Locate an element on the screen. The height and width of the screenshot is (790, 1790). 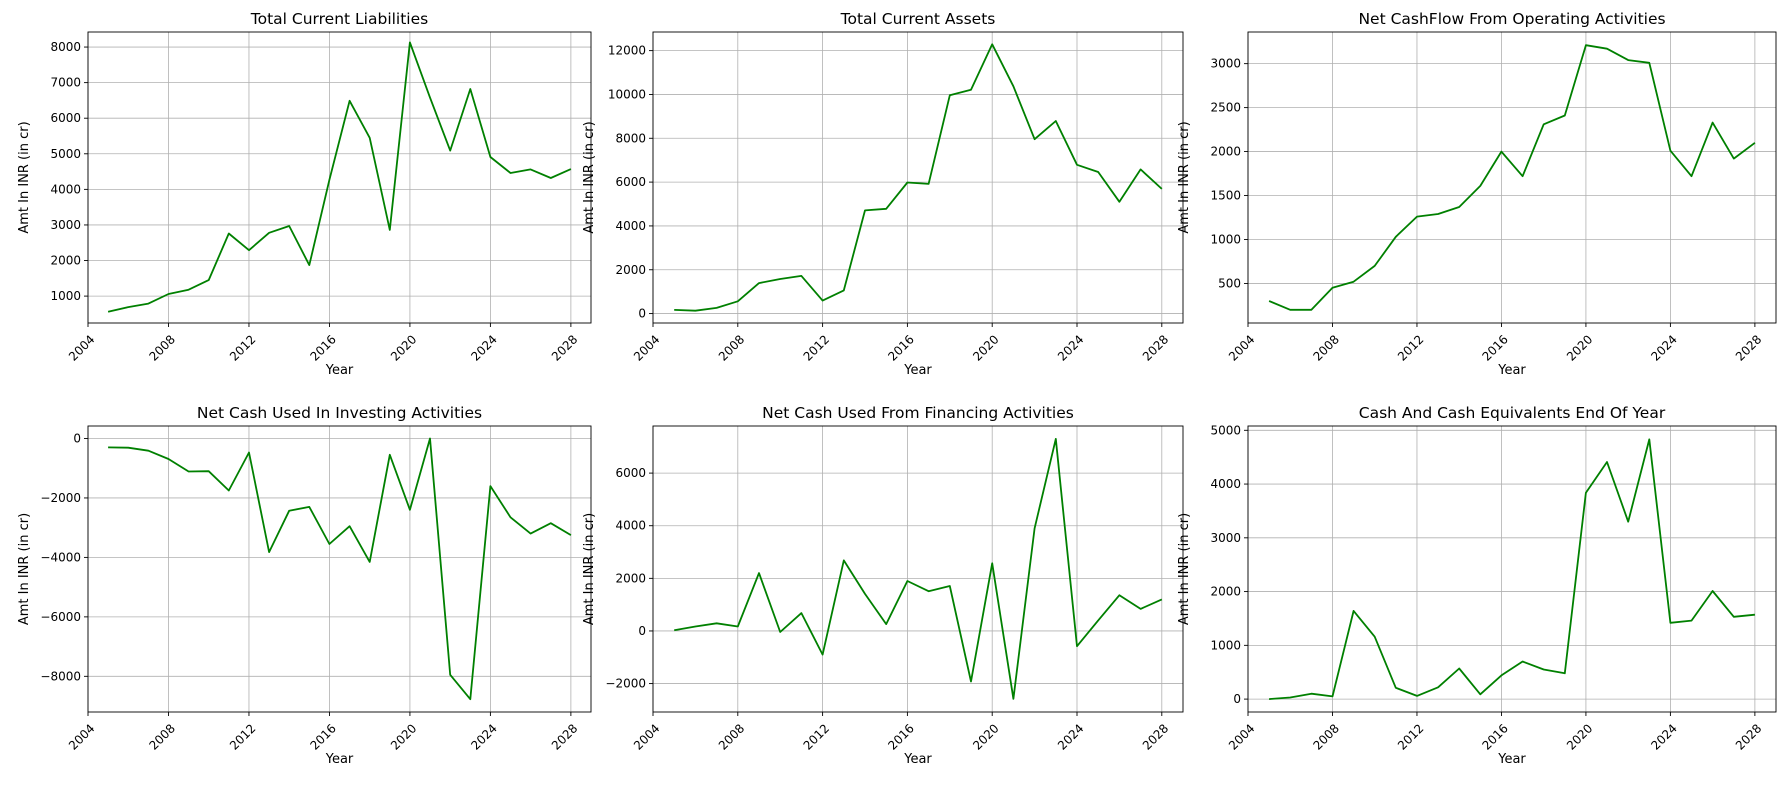
chart-title: Cash And Cash Equivalents End Of Year is located at coordinates (1512, 413).